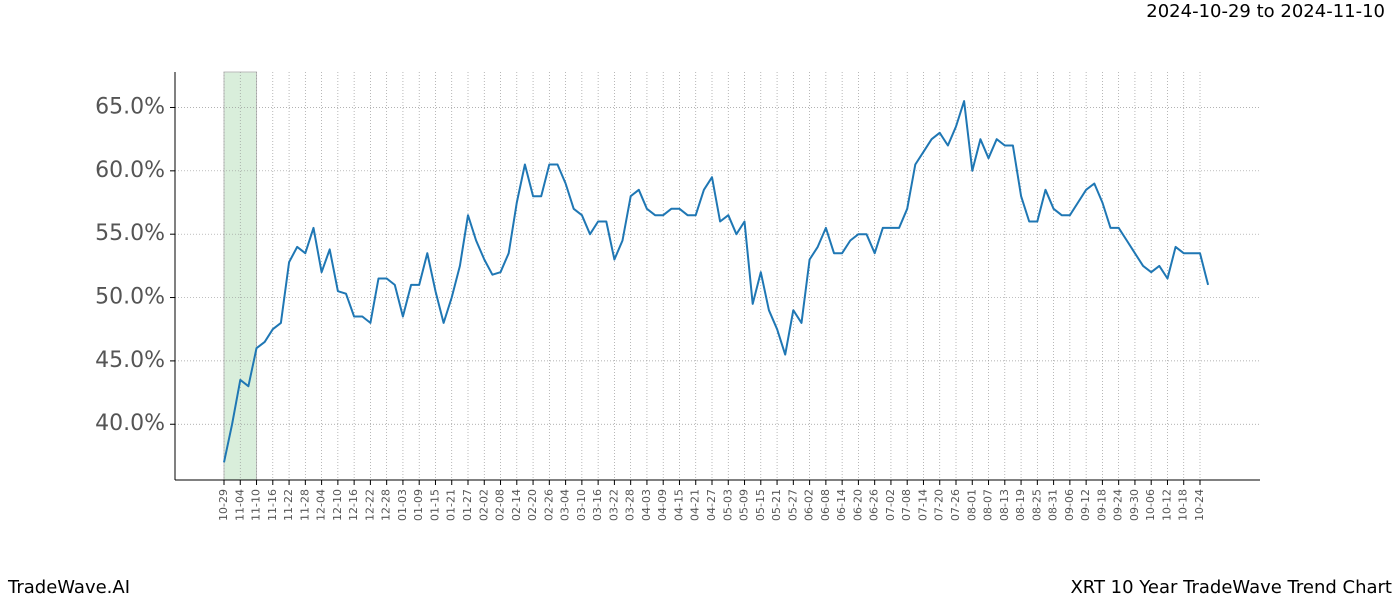  Describe the element at coordinates (825, 505) in the screenshot. I see `x-tick-label: 06-08` at that location.